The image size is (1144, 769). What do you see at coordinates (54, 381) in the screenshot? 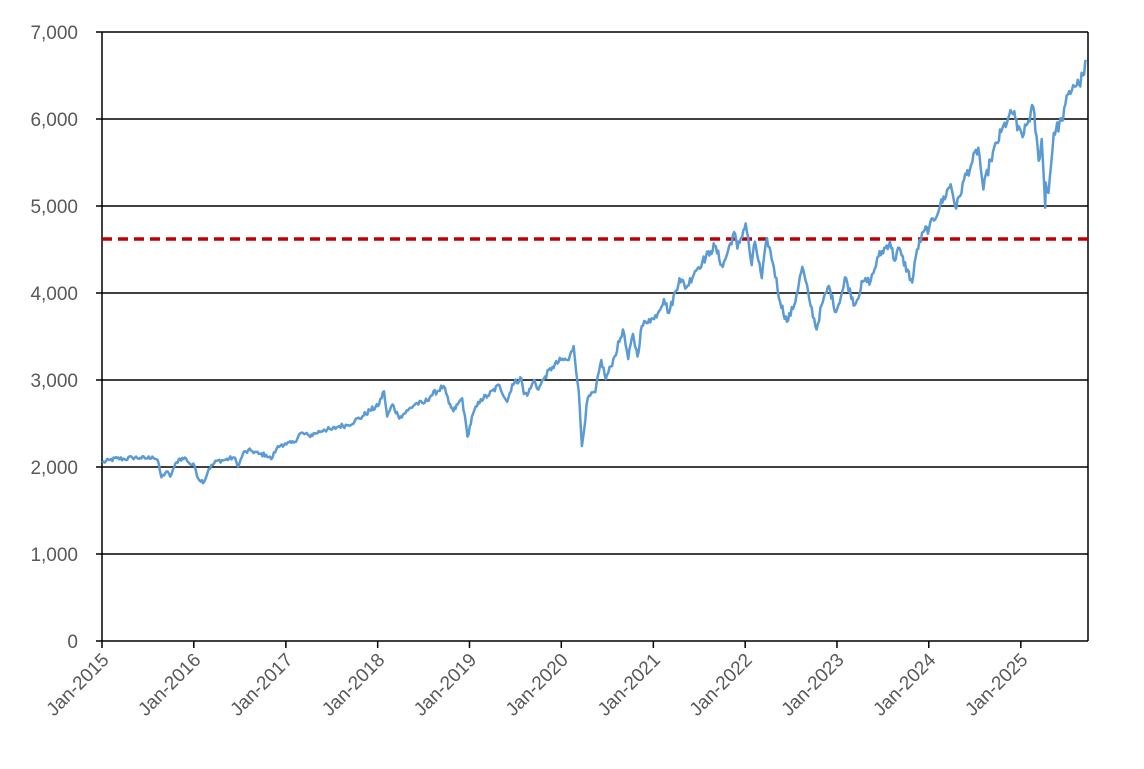
I see `y-tick-label: 3,000` at bounding box center [54, 381].